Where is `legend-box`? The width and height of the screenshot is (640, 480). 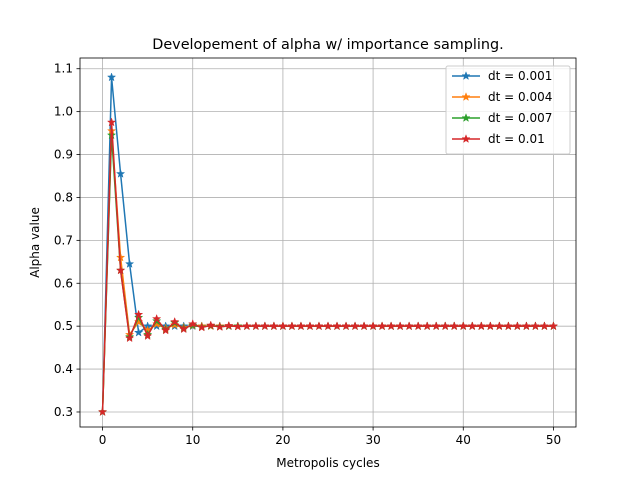 legend-box is located at coordinates (508, 110).